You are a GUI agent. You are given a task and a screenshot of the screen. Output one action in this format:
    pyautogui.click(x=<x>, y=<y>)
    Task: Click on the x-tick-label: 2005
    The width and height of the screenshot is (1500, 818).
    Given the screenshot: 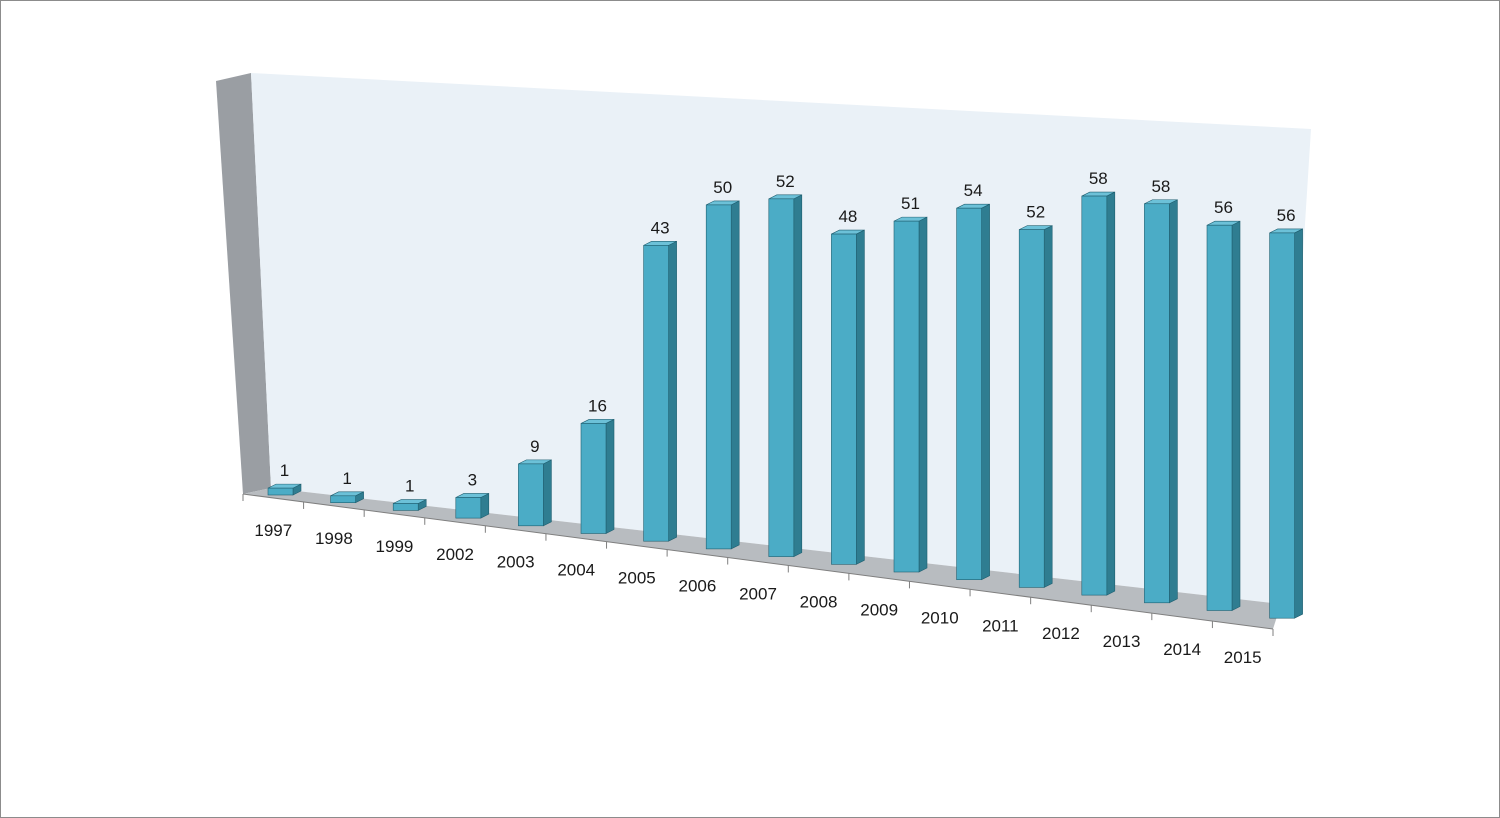 What is the action you would take?
    pyautogui.click(x=637, y=578)
    